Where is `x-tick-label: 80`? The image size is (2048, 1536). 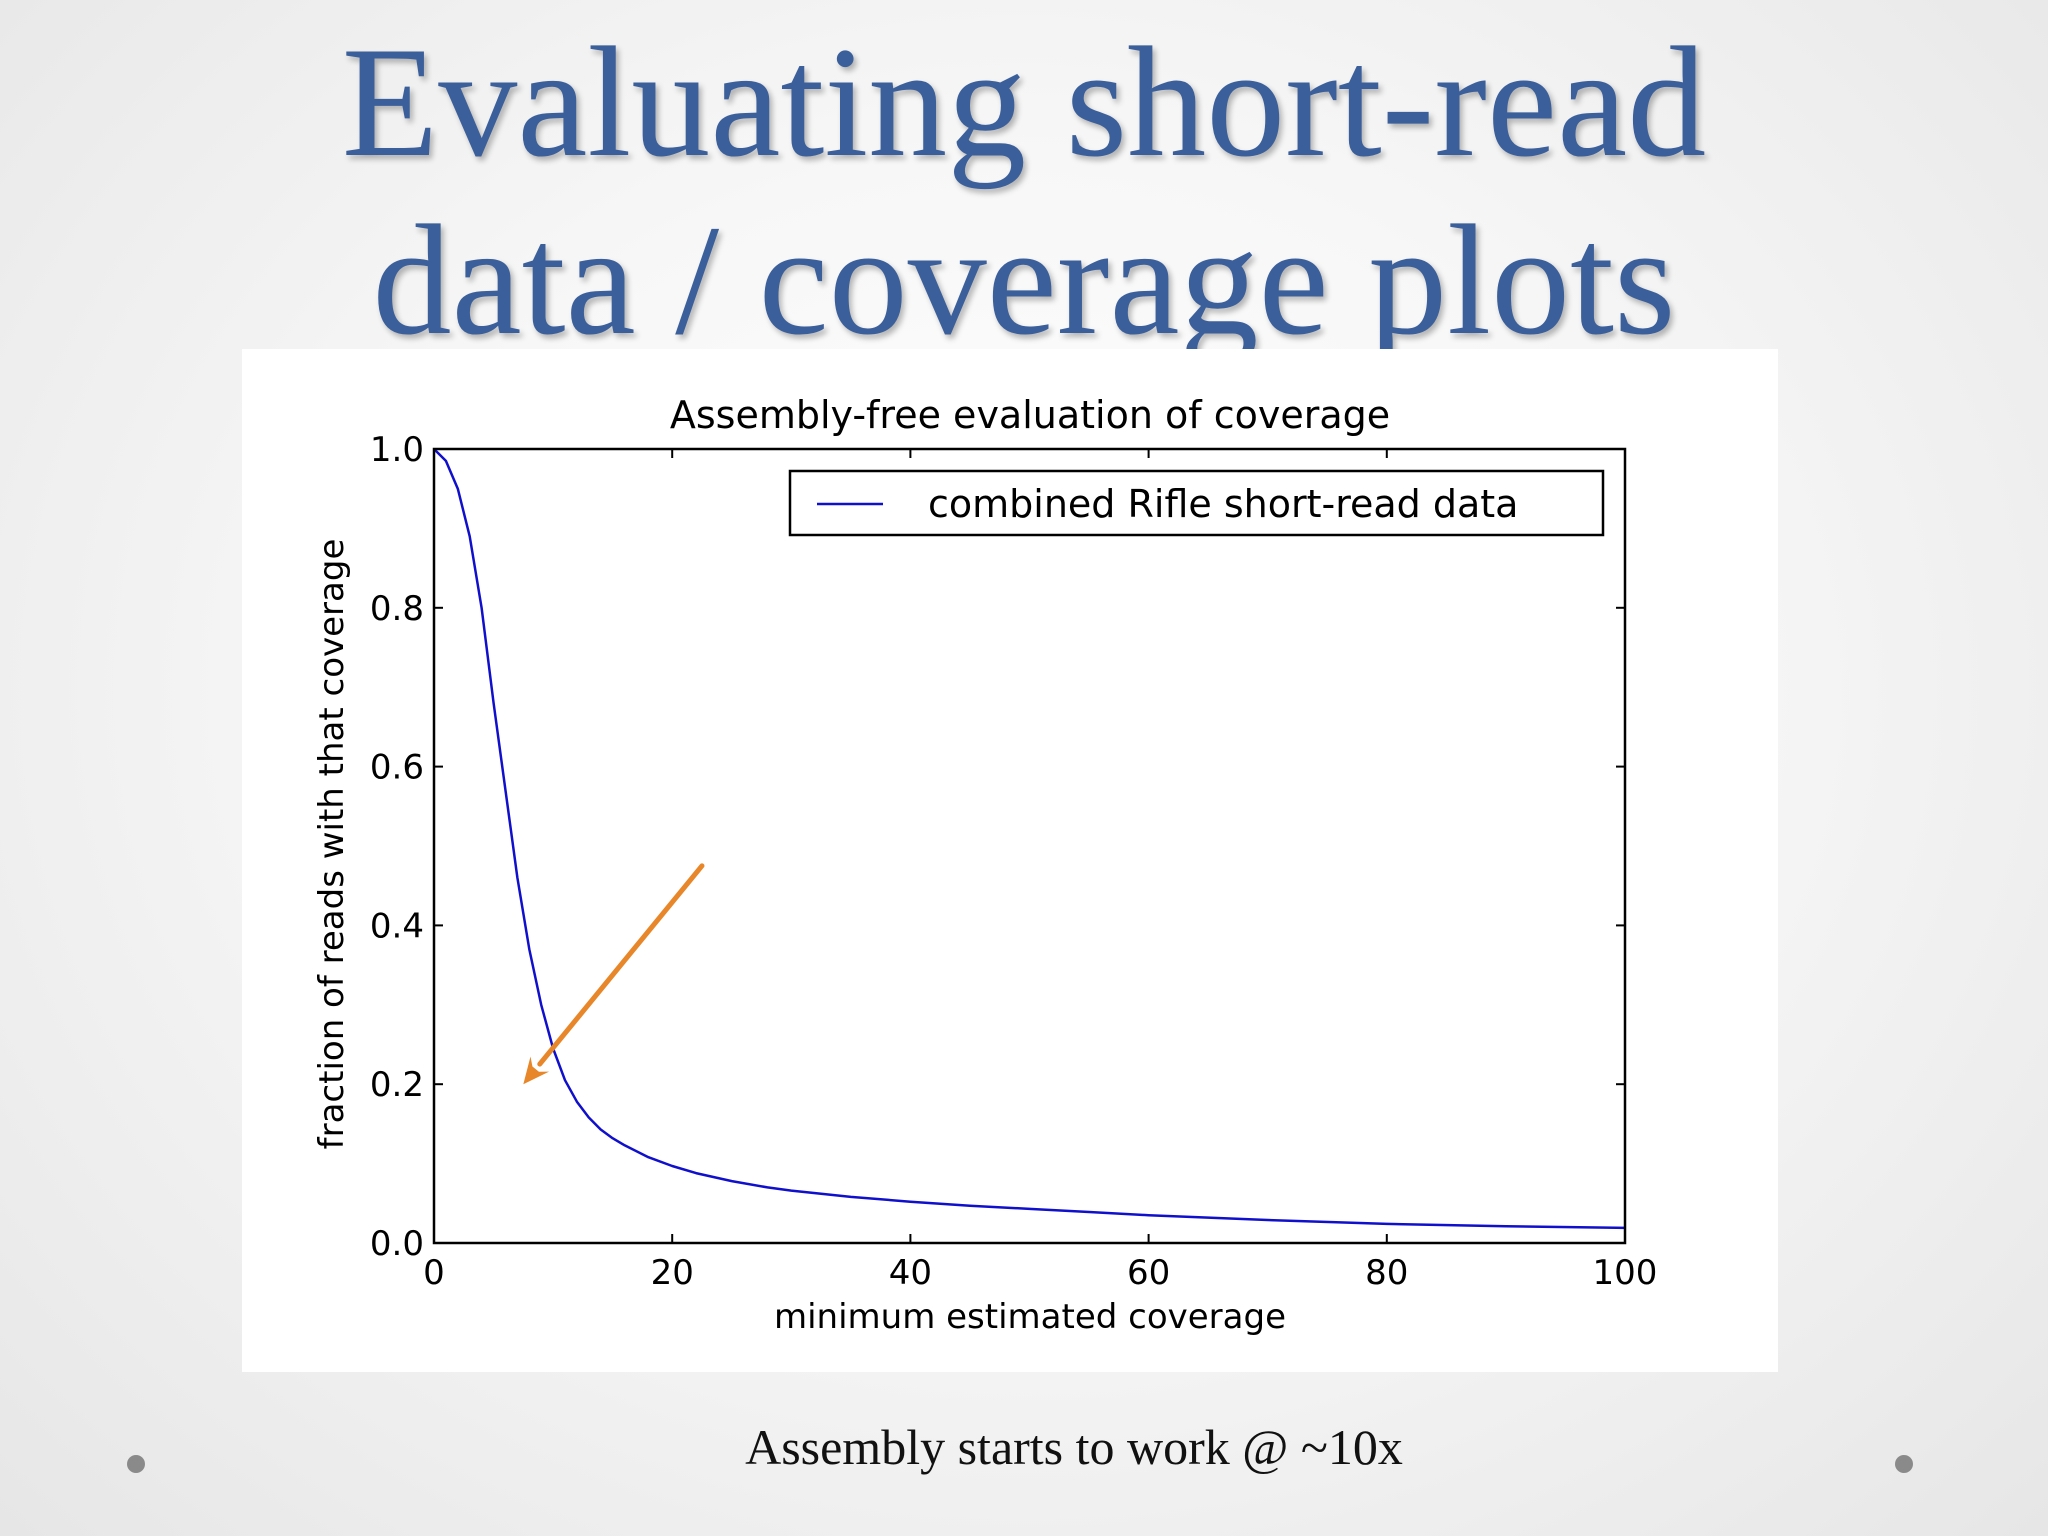 x-tick-label: 80 is located at coordinates (1386, 1273).